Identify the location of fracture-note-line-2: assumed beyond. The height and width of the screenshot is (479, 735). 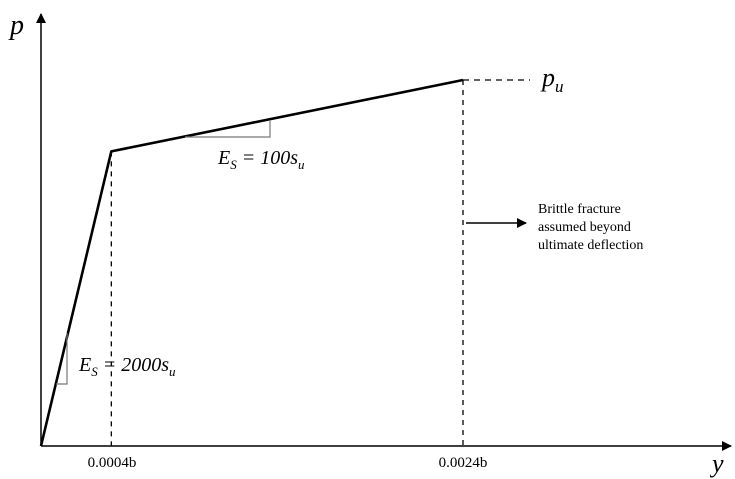
(584, 227).